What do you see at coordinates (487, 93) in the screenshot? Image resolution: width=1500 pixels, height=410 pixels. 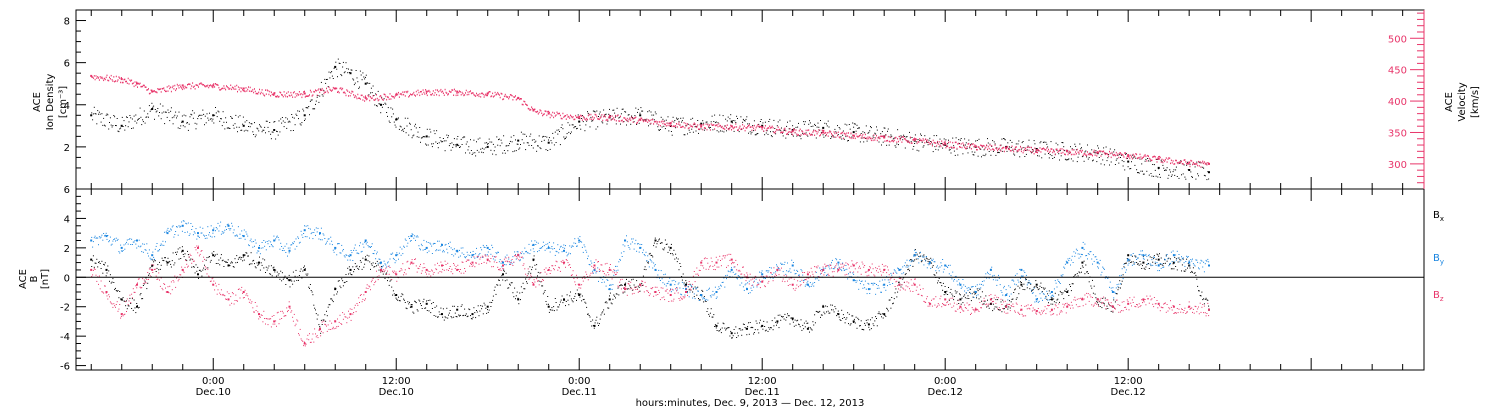 I see `velocity-point` at bounding box center [487, 93].